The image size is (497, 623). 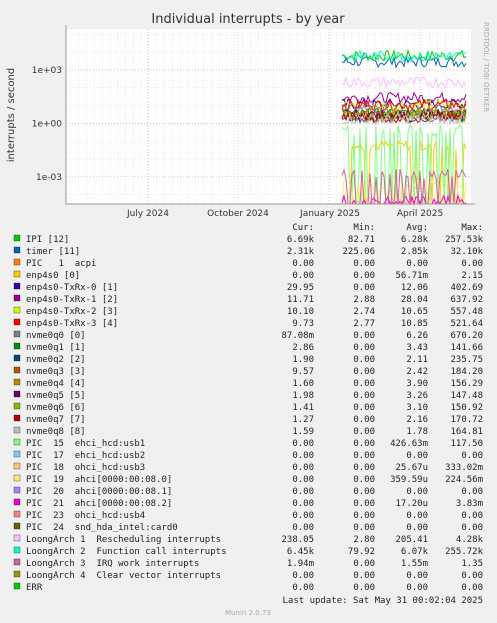 What do you see at coordinates (56, 432) in the screenshot?
I see `legend-series-name: nvme0q8 [8]` at bounding box center [56, 432].